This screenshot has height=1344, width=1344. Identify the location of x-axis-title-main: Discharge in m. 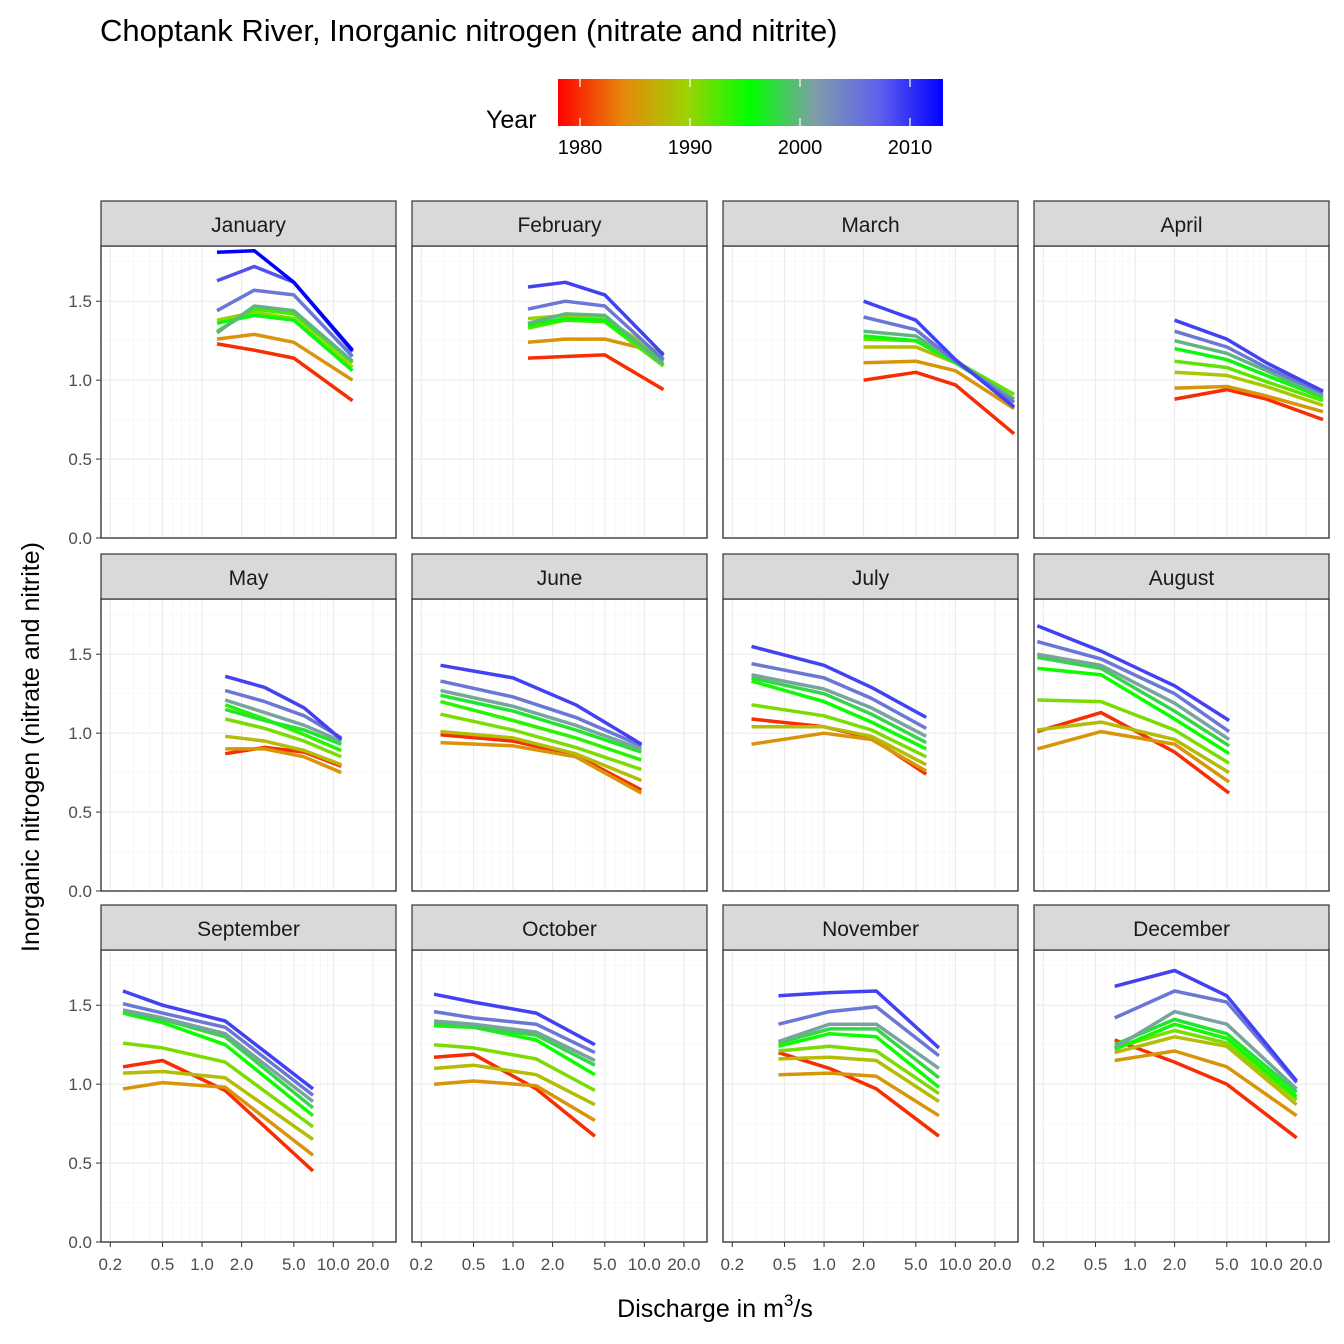
(700, 1309).